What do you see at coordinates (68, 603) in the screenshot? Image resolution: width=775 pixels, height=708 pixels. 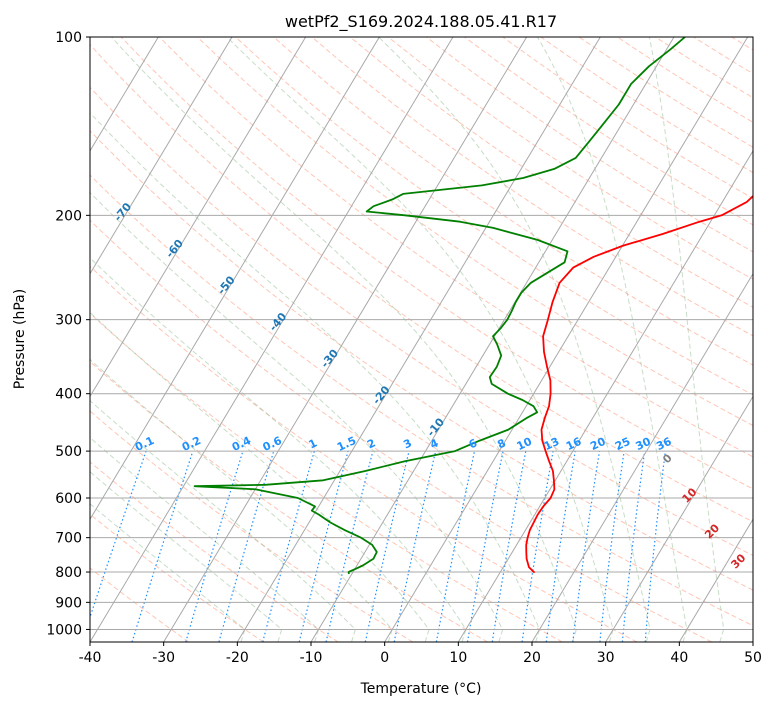 I see `y-tick-label: 900` at bounding box center [68, 603].